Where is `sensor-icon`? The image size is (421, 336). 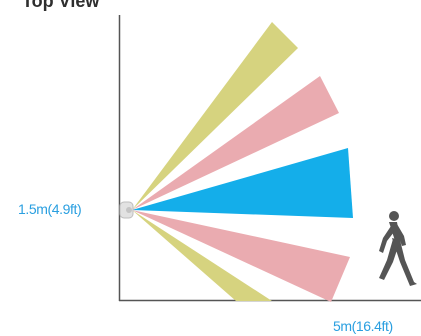 sensor-icon is located at coordinates (126, 210).